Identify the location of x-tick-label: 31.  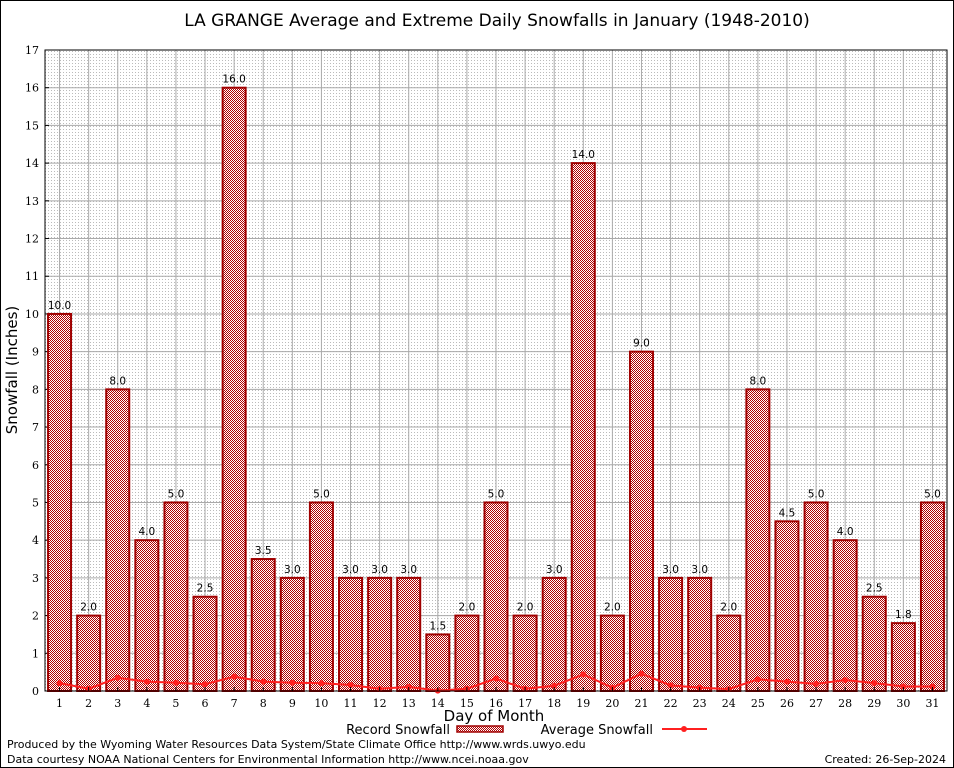
(932, 703).